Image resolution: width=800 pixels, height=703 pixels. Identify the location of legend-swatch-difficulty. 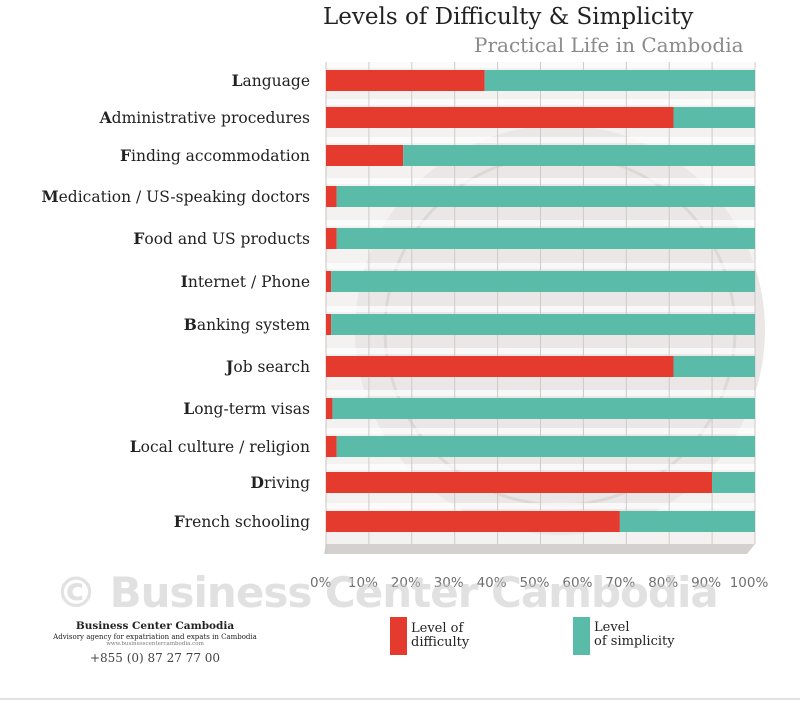
(398, 636).